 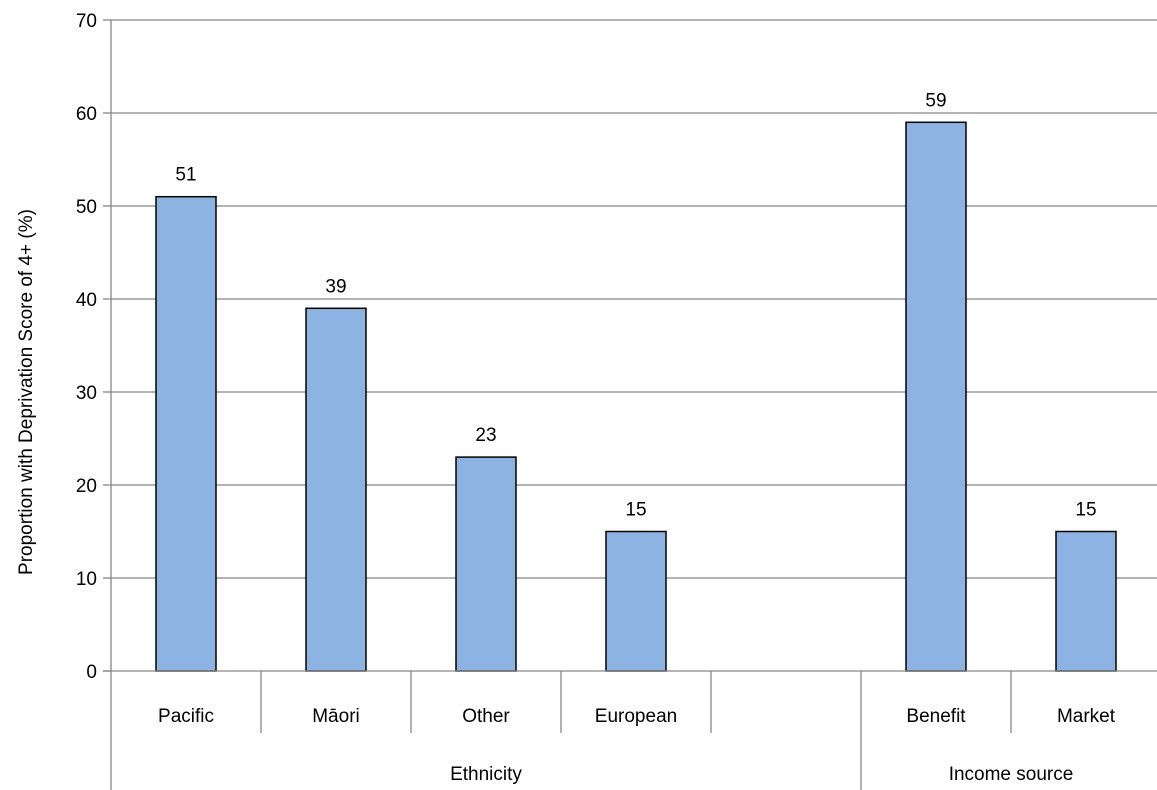 I want to click on y-tick-label: 60, so click(x=86, y=114).